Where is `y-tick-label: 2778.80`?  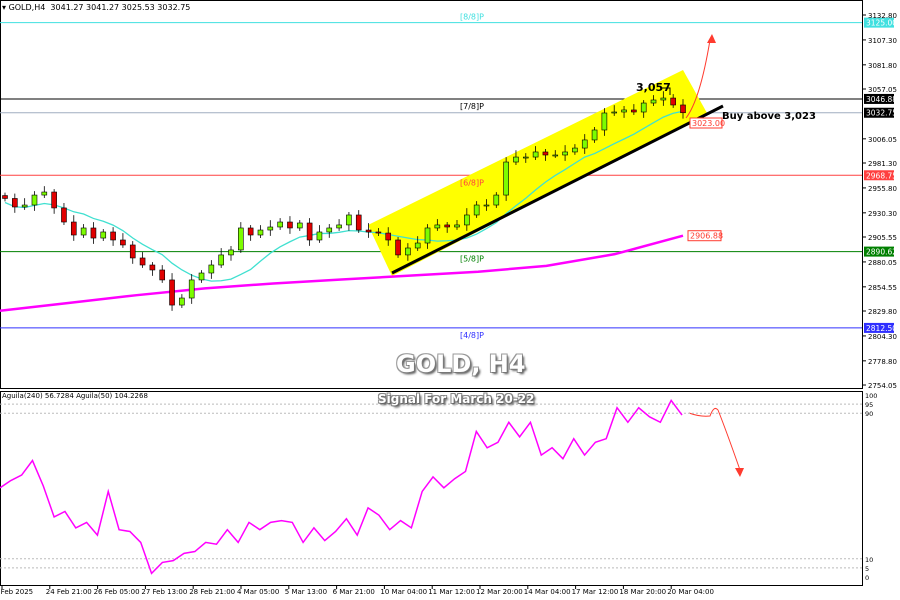 y-tick-label: 2778.80 is located at coordinates (882, 362).